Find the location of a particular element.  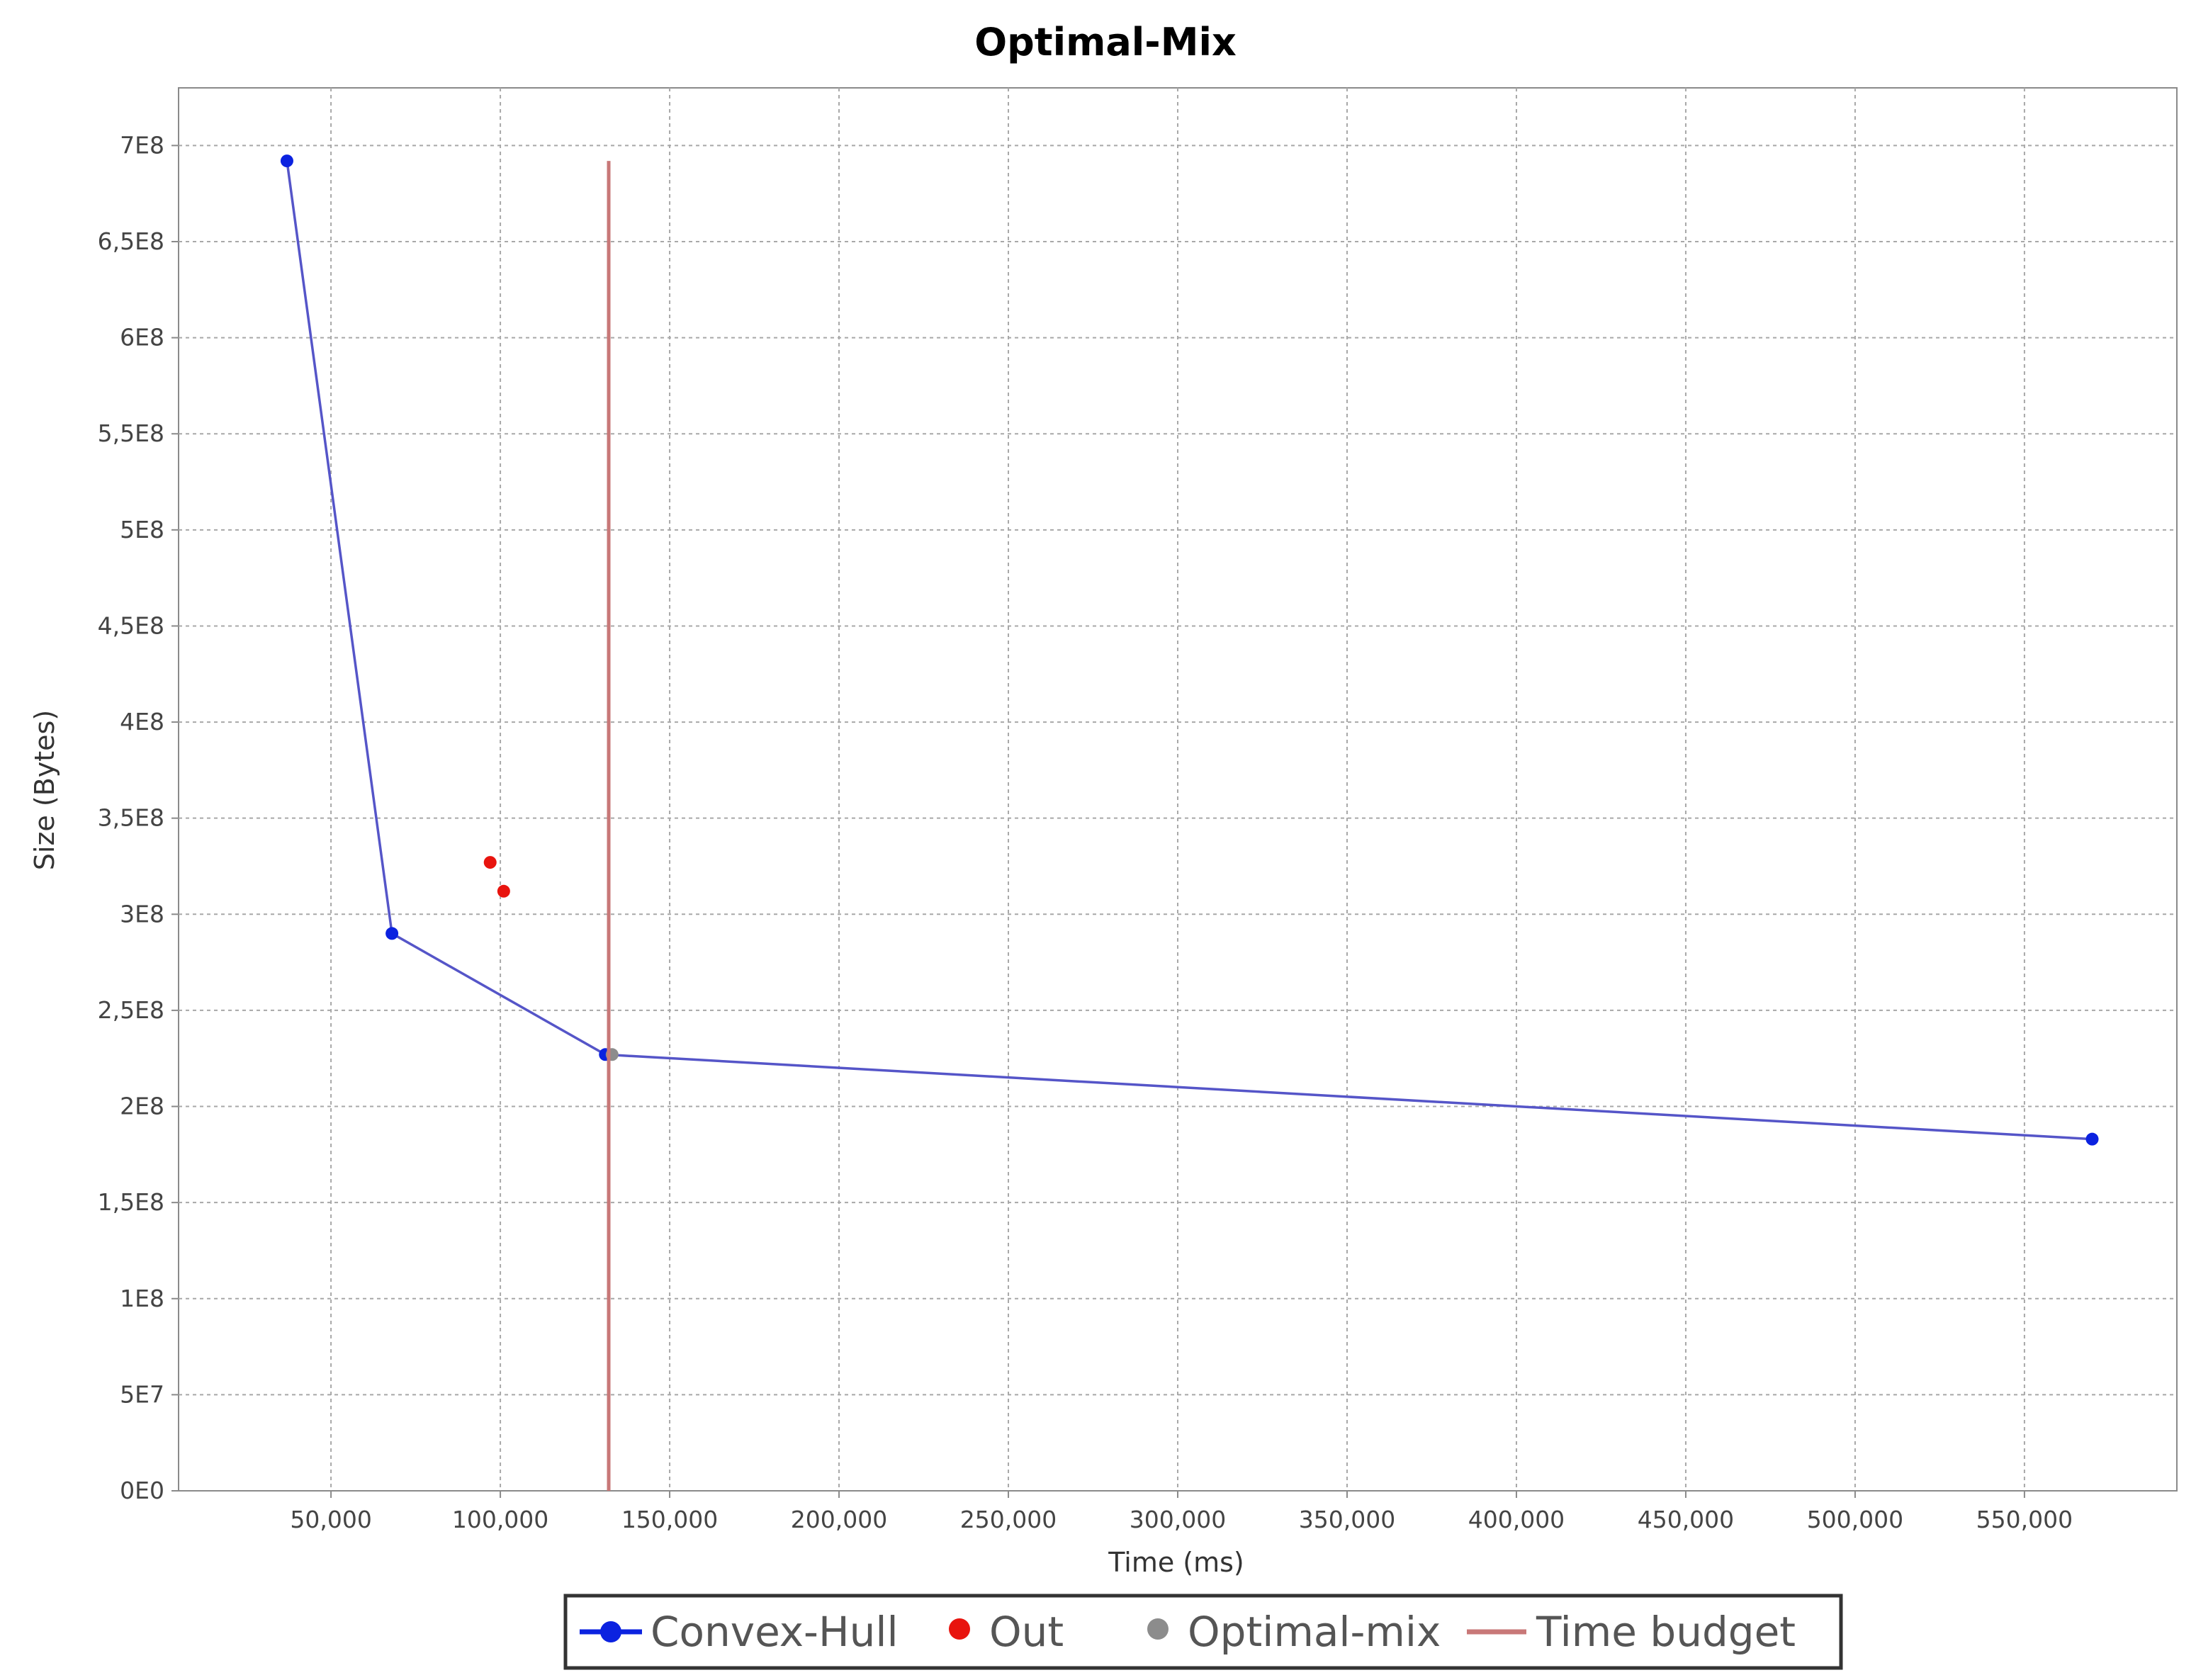

x-tick-label: 300,000 is located at coordinates (1178, 1520).